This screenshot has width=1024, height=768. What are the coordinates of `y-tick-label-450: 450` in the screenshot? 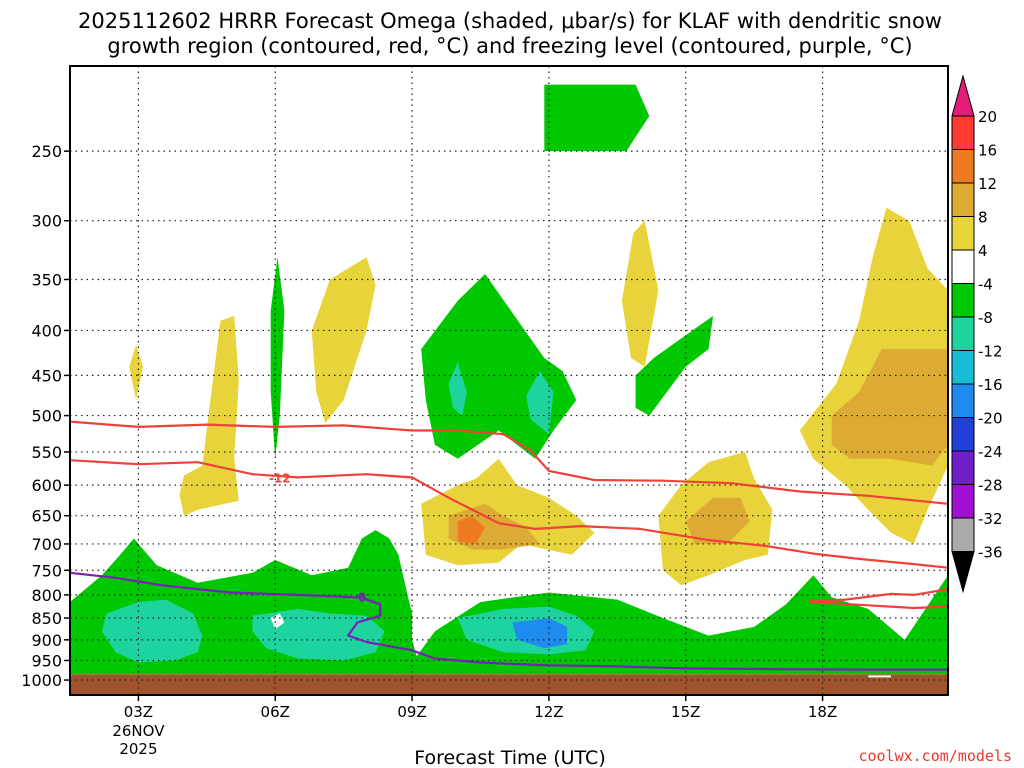 It's located at (46, 375).